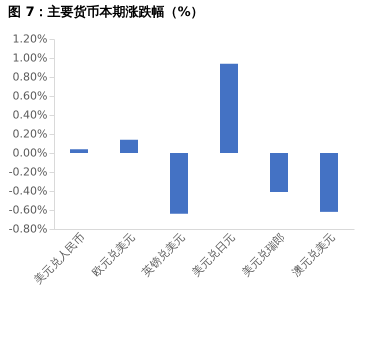  What do you see at coordinates (30, 134) in the screenshot?
I see `y-tick-label: 0.20%` at bounding box center [30, 134].